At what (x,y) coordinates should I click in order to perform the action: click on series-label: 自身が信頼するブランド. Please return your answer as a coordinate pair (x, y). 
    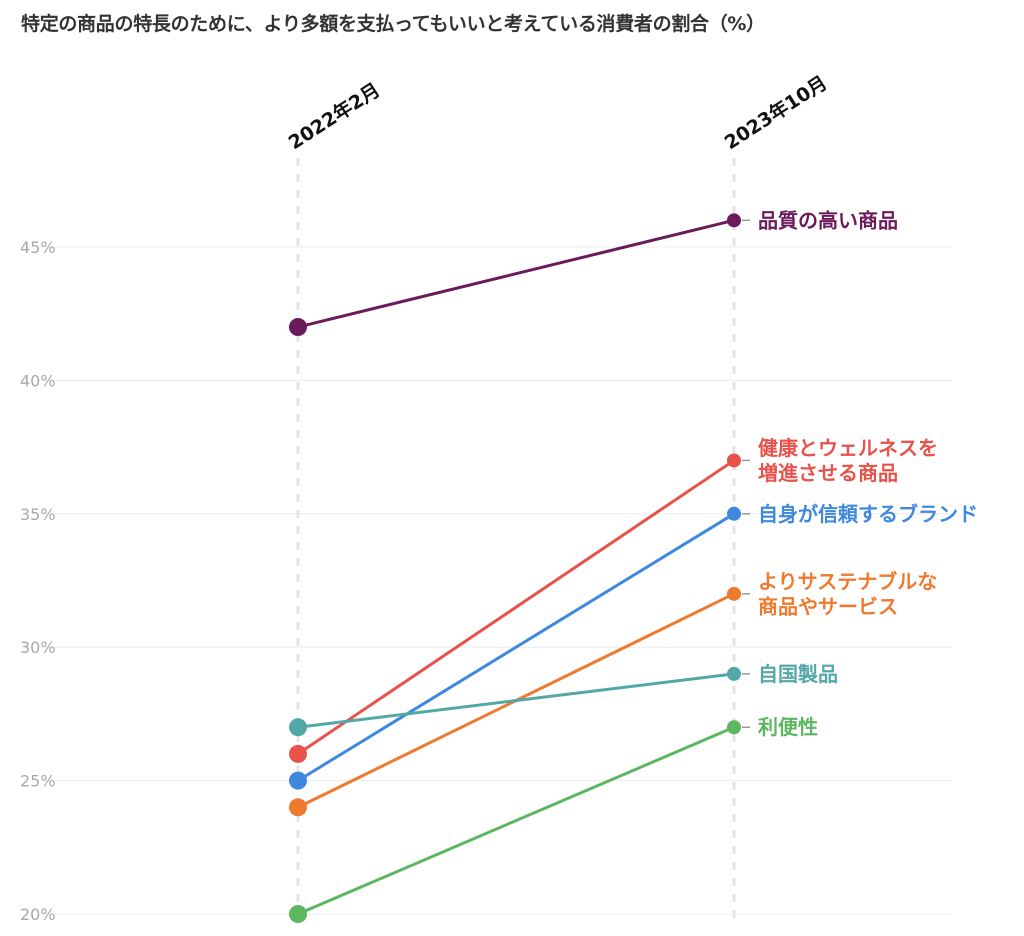
    Looking at the image, I should click on (868, 514).